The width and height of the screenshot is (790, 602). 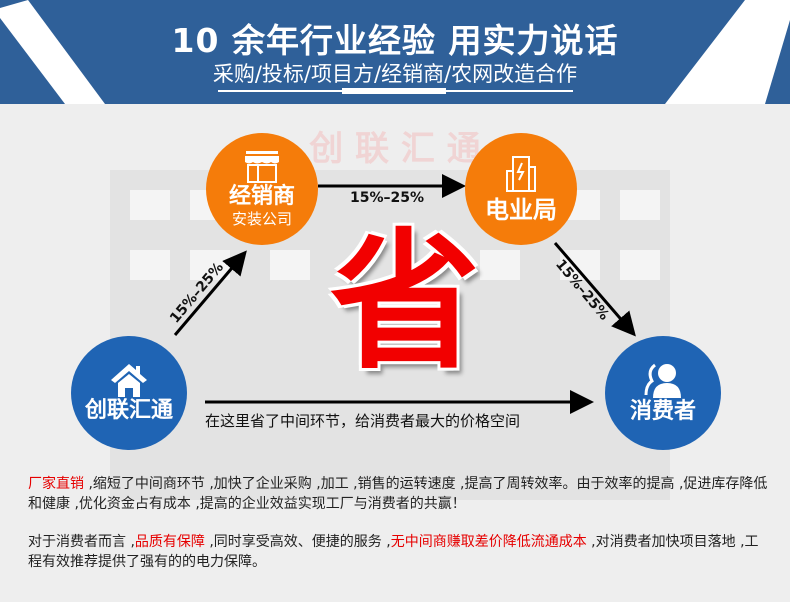 I want to click on highlight-quality: 品质有保障, so click(x=169, y=542).